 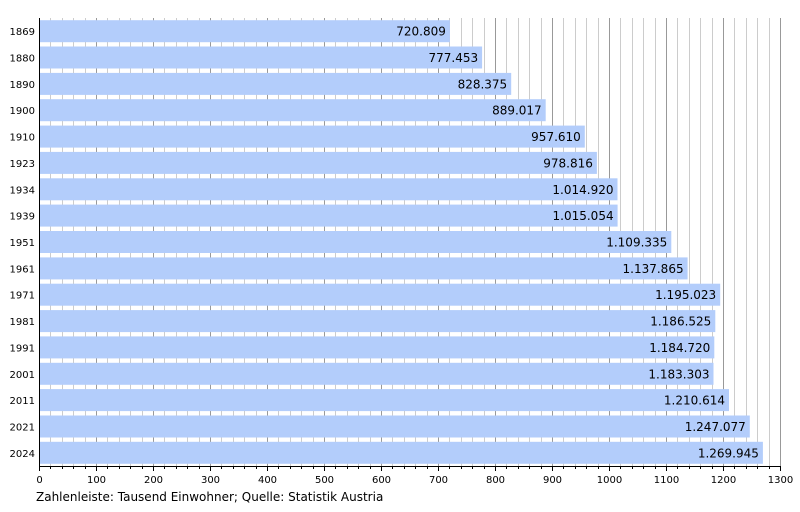 I want to click on category-label-1971: 1971, so click(x=22, y=296).